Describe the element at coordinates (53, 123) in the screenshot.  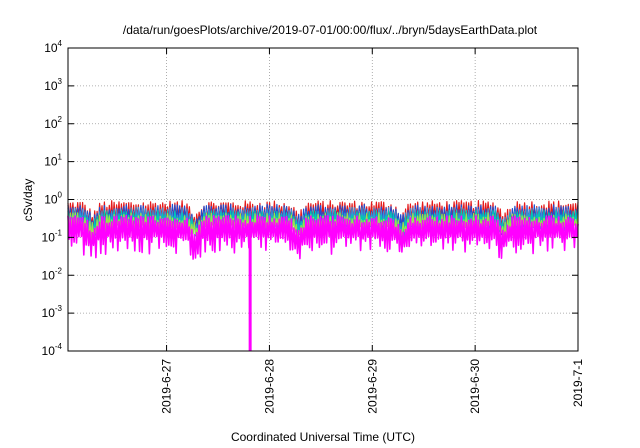
I see `y-tick-label: 10²` at that location.